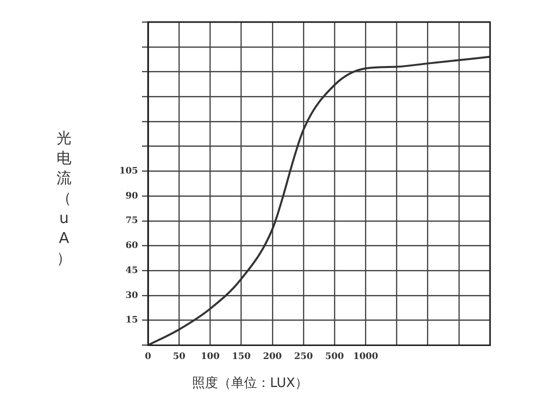  Describe the element at coordinates (303, 357) in the screenshot. I see `x-tick-label: 250` at that location.